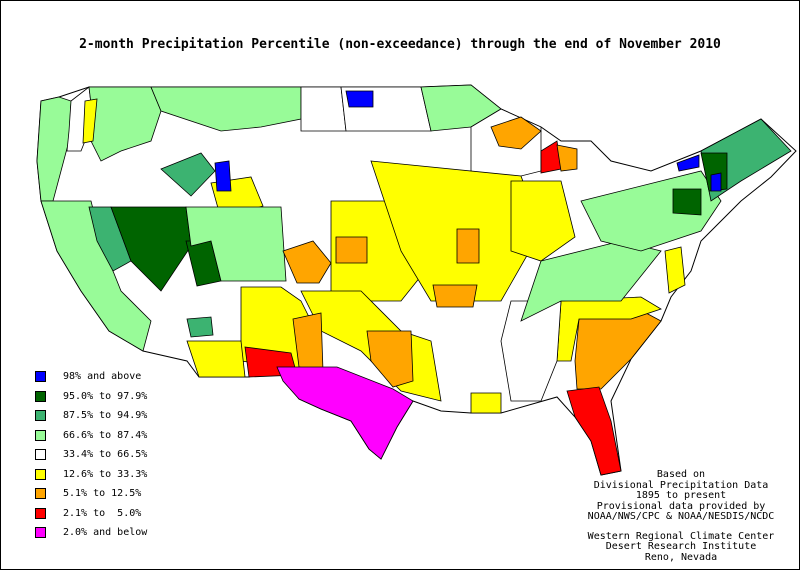  Describe the element at coordinates (359, 99) in the screenshot. I see `region-nd-northeast-blue` at that location.